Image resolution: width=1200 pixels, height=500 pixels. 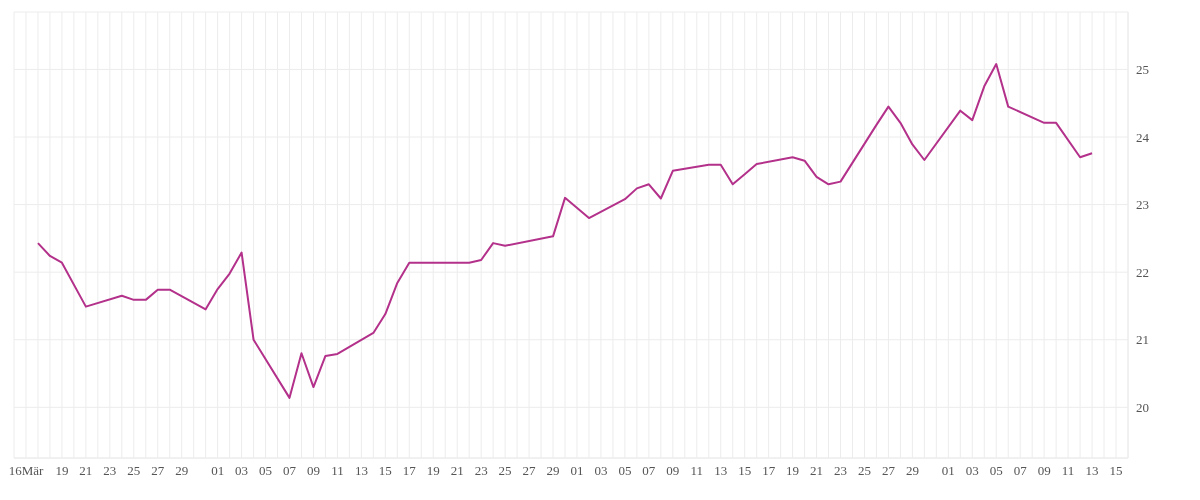 I want to click on y-tick-label: 25, so click(x=1142, y=70).